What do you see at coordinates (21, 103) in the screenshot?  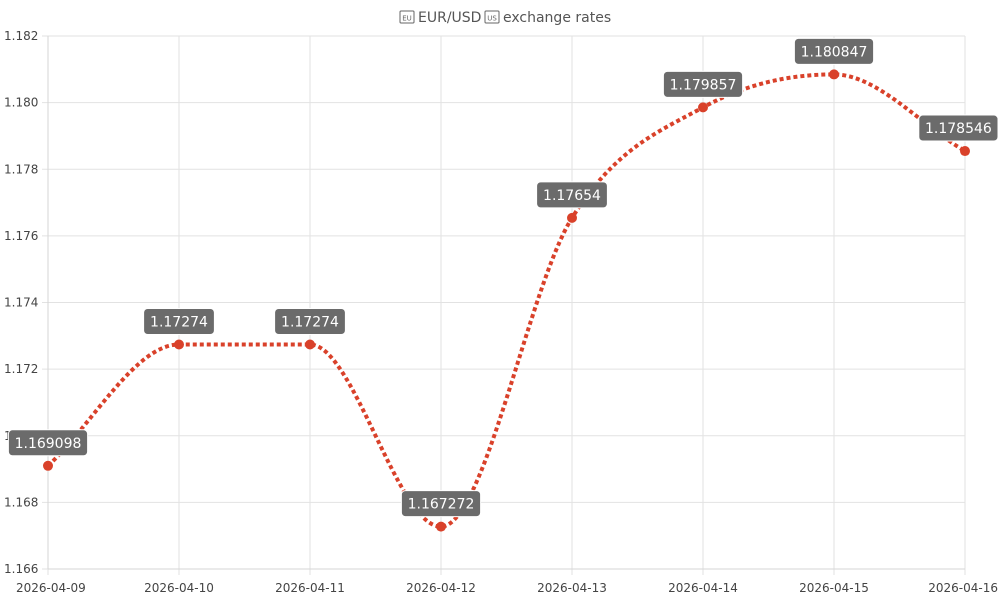 I see `y-tick-label: 1.180` at bounding box center [21, 103].